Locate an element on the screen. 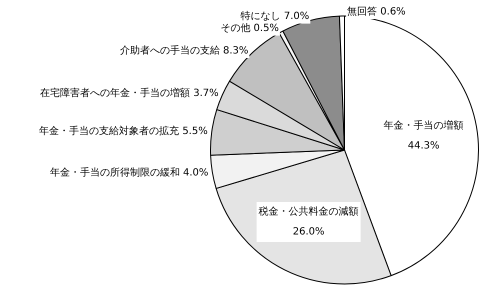 Image resolution: width=489 pixels, height=300 pixels. slice-label: 年金・手当の支給対象者の拡充 5.5% is located at coordinates (123, 131).